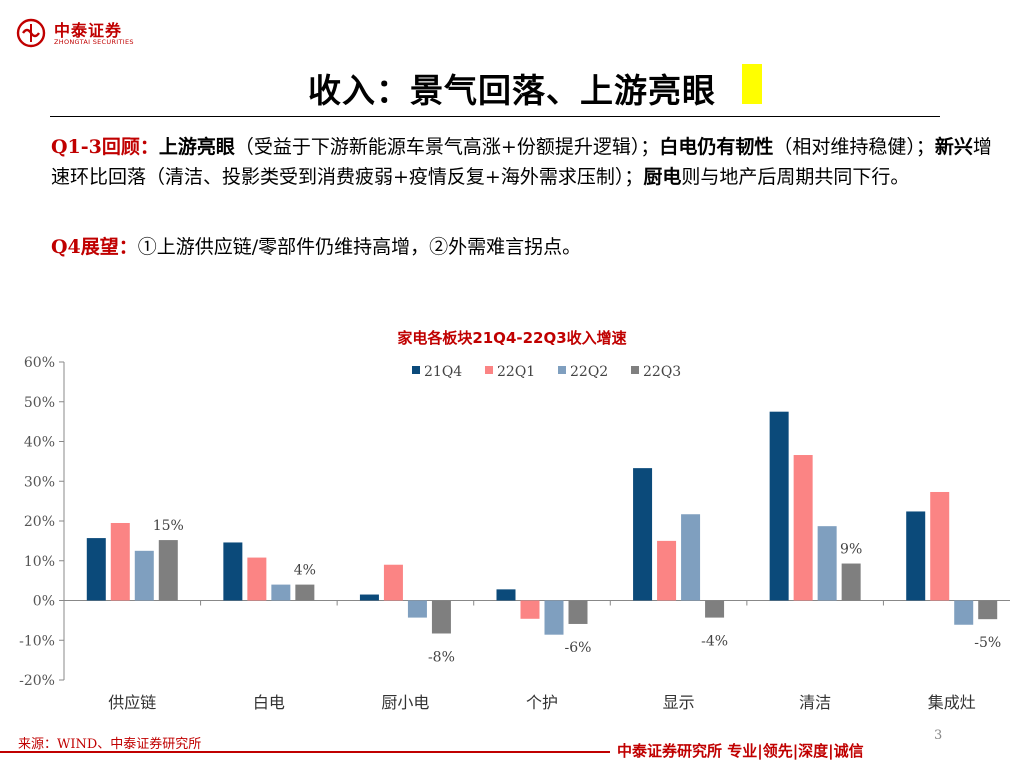  Describe the element at coordinates (359, 247) in the screenshot. I see `outlook-text: ①上游供应链/零部件仍维持高增，②外需难言拐点。` at that location.